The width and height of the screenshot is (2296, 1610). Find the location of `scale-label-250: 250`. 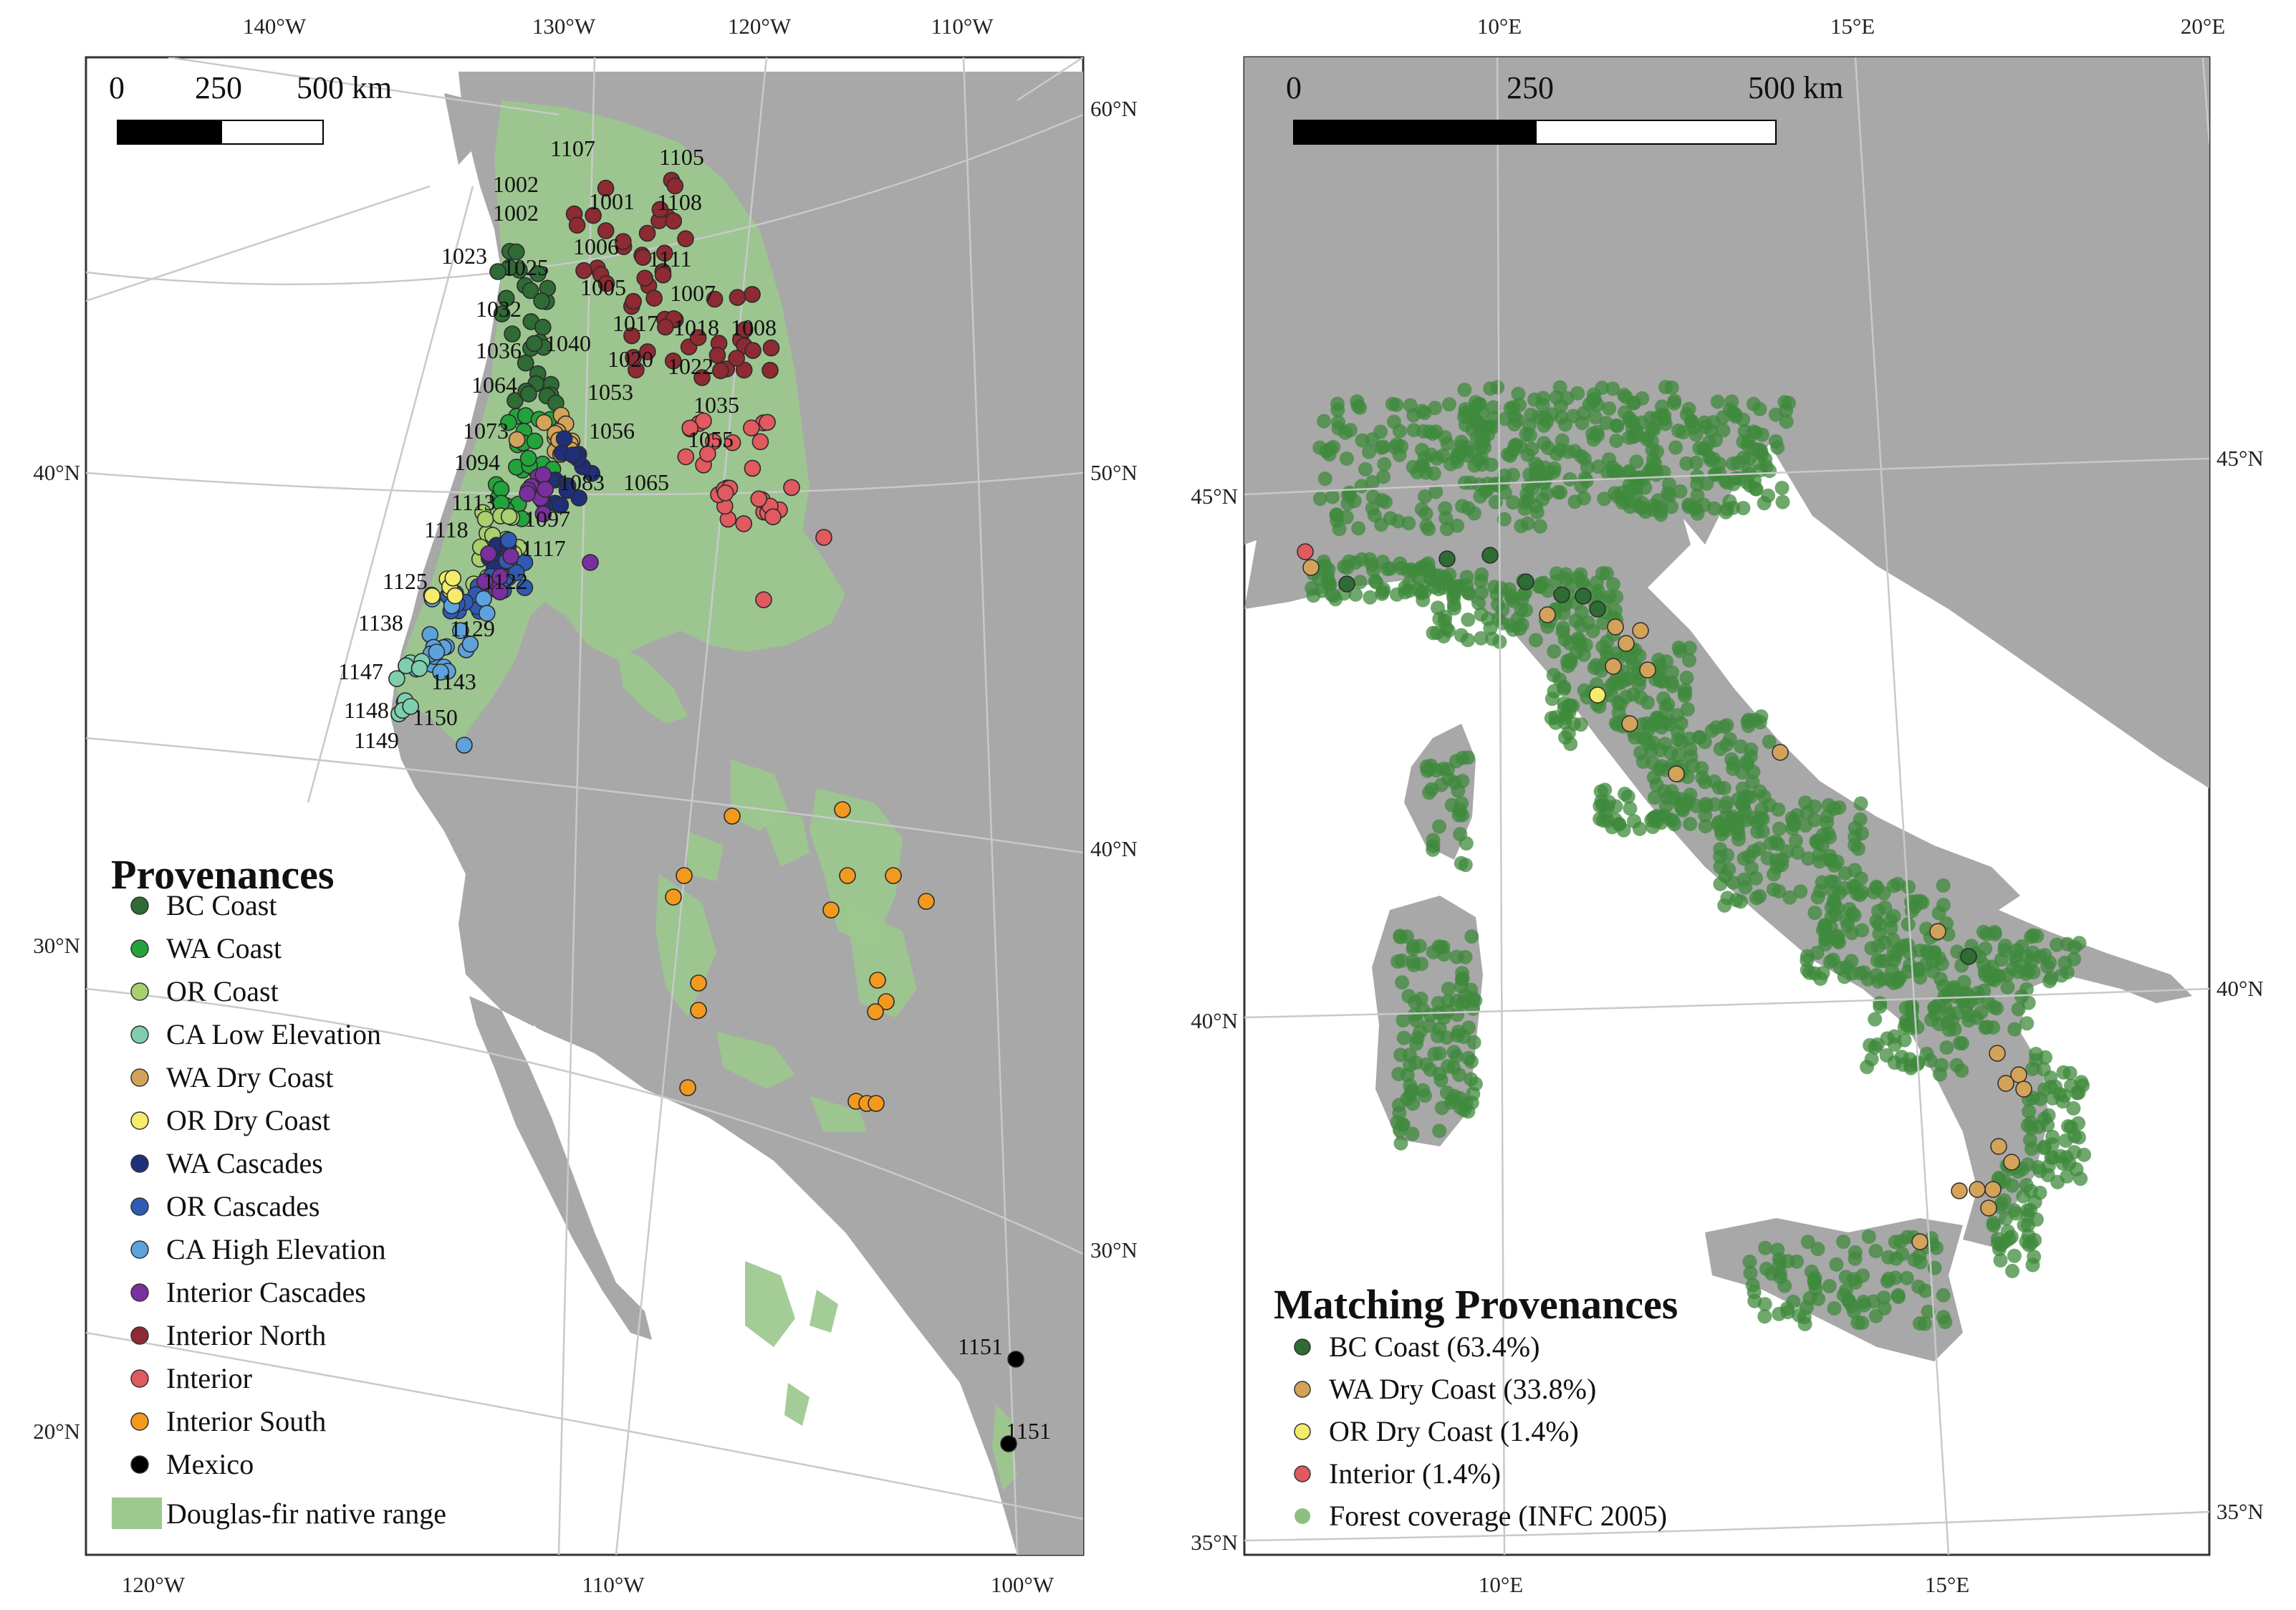

scale-label-250: 250 is located at coordinates (1530, 87).